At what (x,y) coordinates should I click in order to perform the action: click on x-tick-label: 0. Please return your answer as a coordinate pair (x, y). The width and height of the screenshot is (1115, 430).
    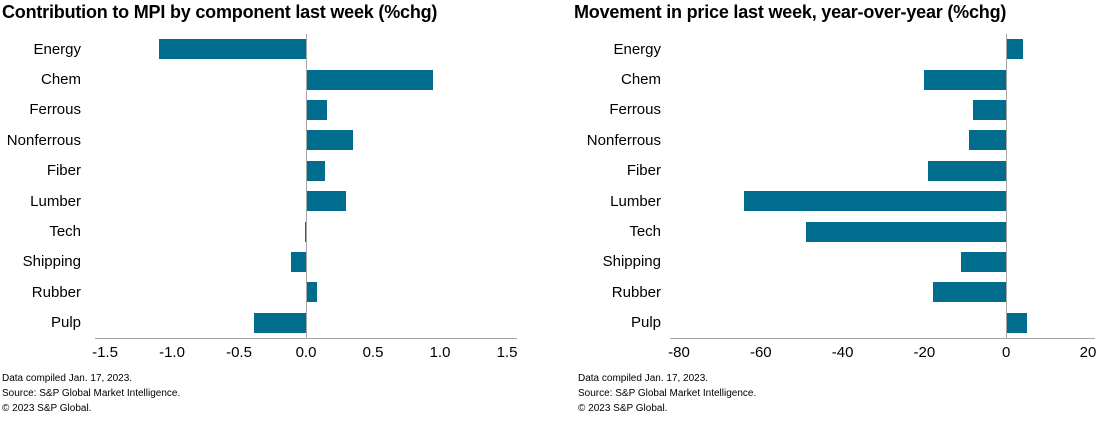
    Looking at the image, I should click on (1006, 352).